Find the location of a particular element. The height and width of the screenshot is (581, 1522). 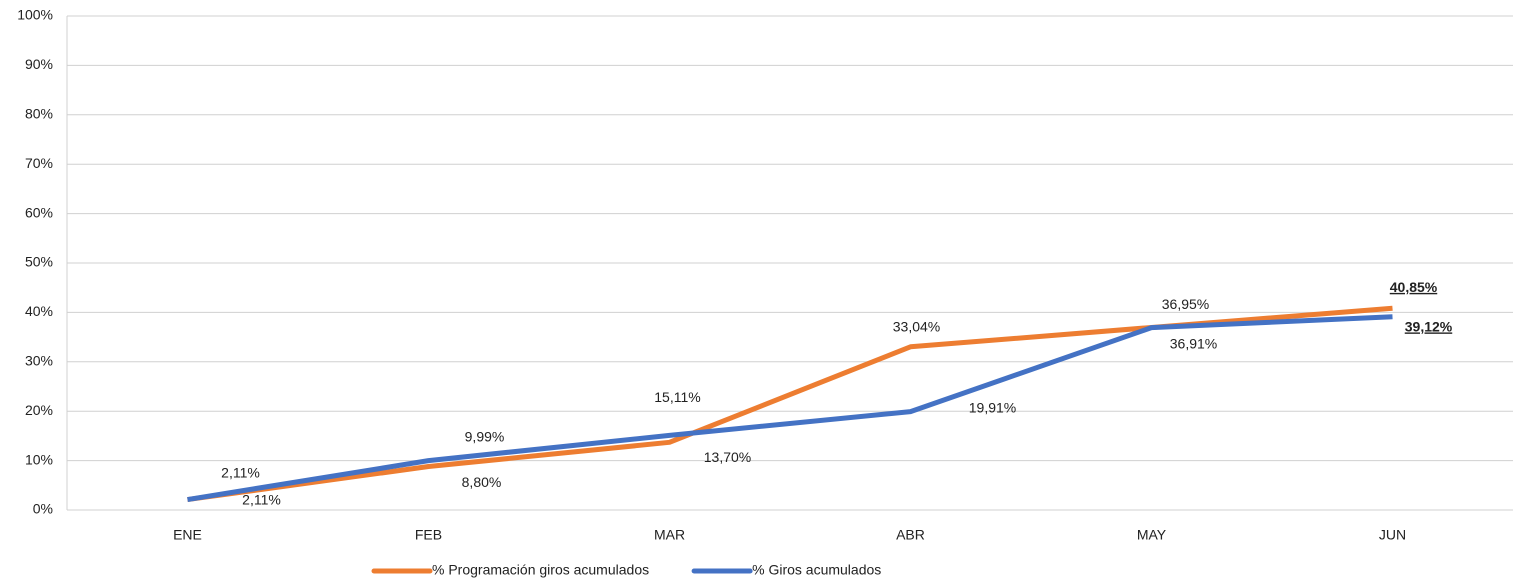

x-tick-label: MAR is located at coordinates (669, 535).